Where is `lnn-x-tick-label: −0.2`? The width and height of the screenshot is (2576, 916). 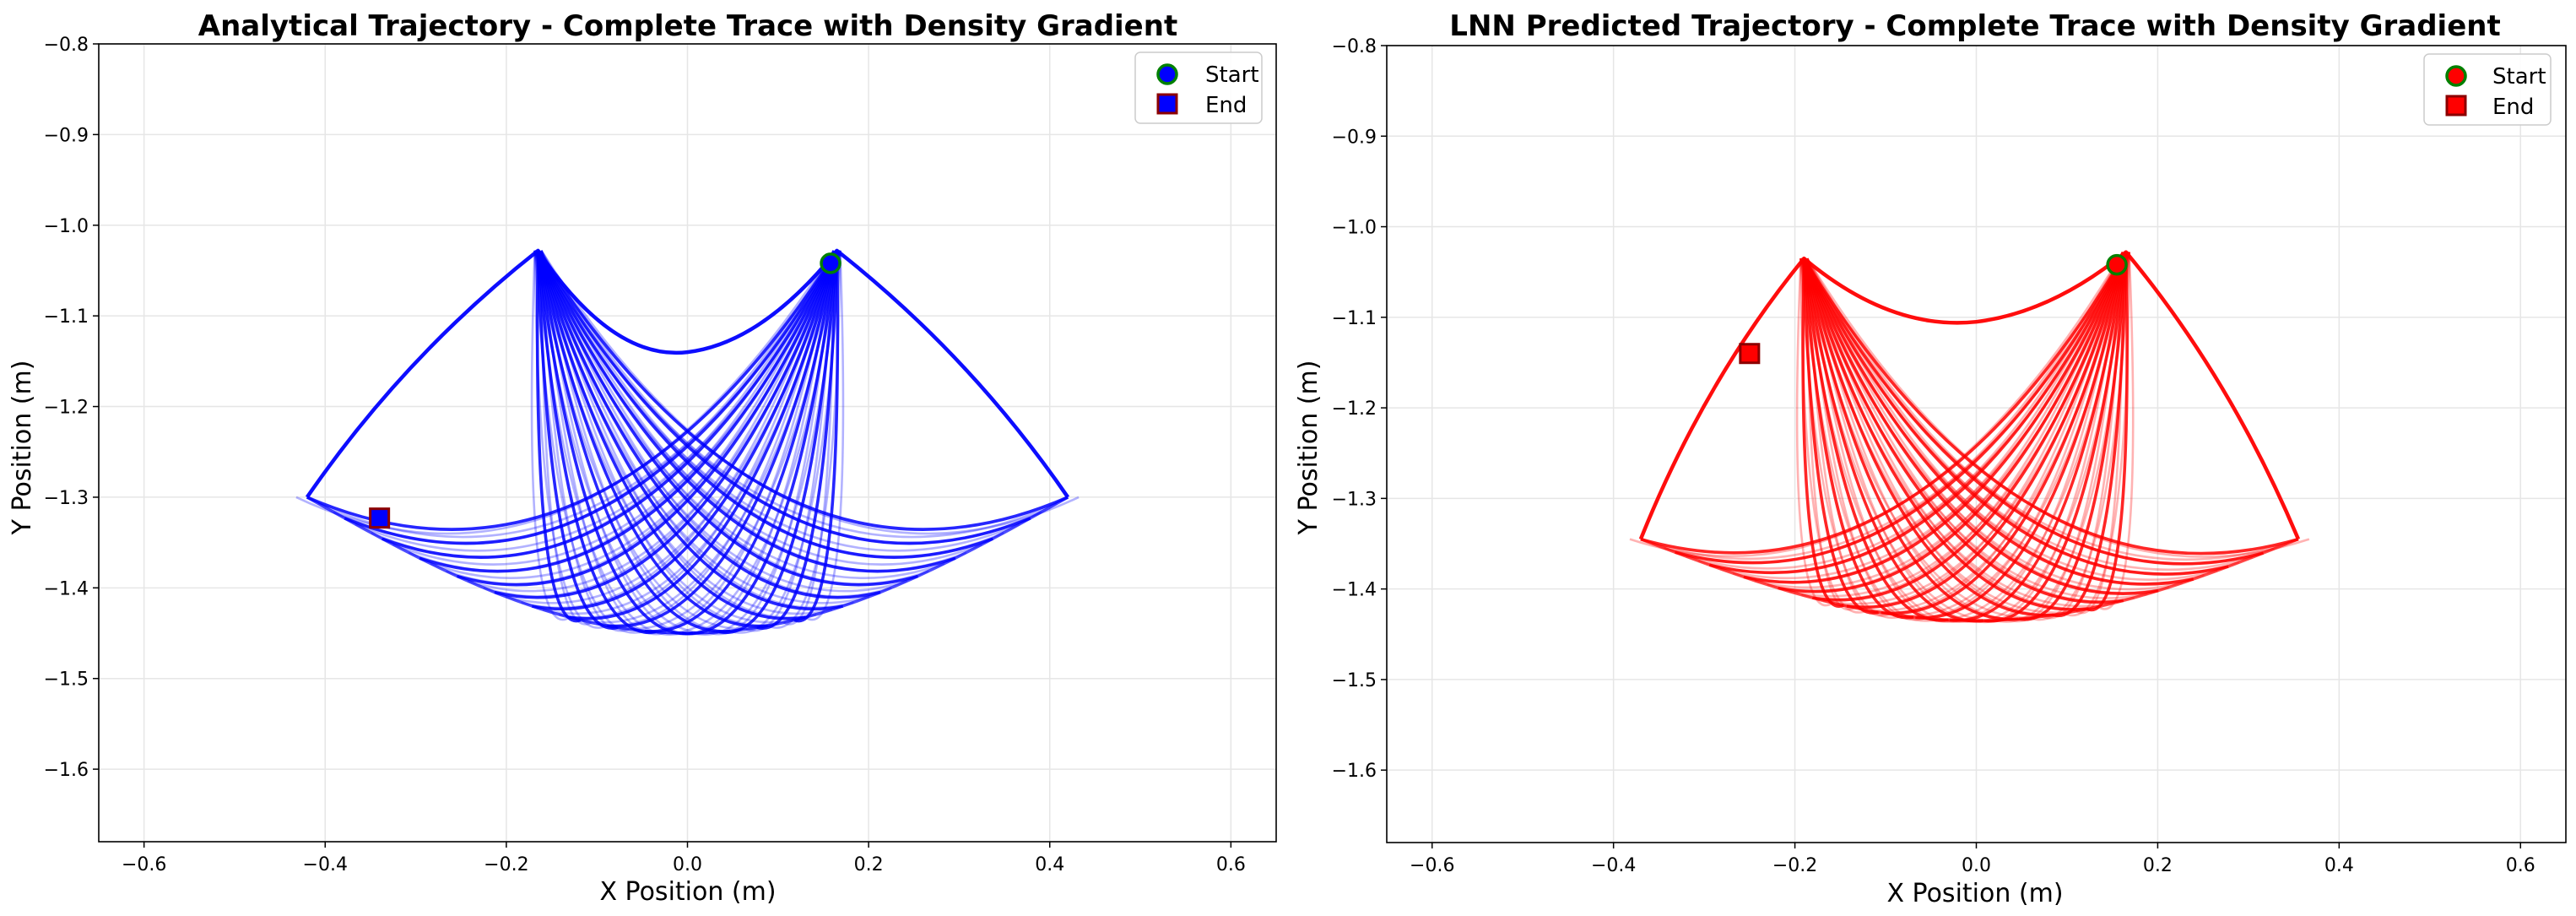 lnn-x-tick-label: −0.2 is located at coordinates (1794, 865).